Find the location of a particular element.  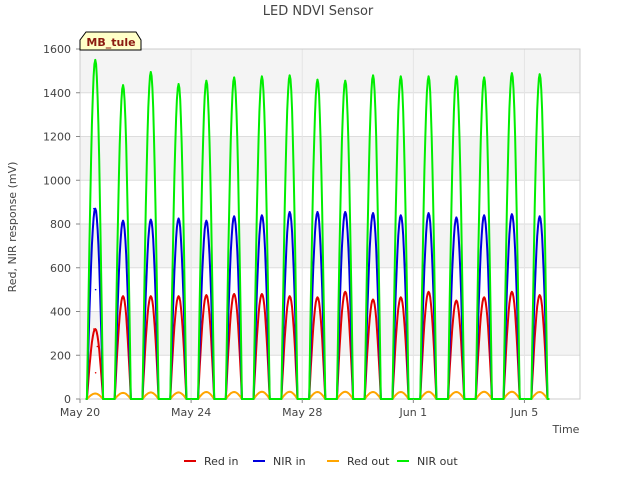

y-tick-label: 600 is located at coordinates (60, 268).